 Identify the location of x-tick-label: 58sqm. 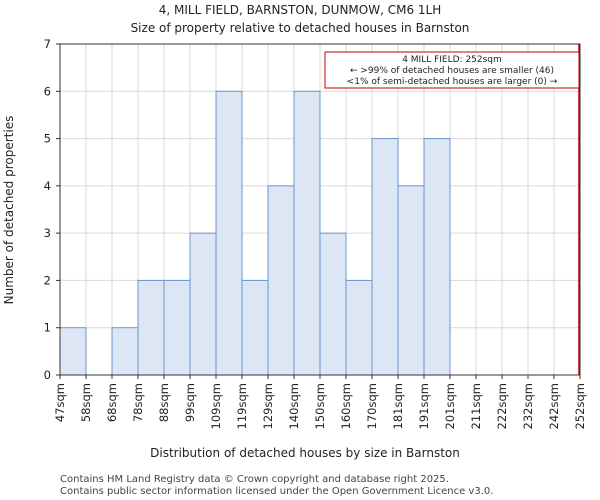
(86, 402).